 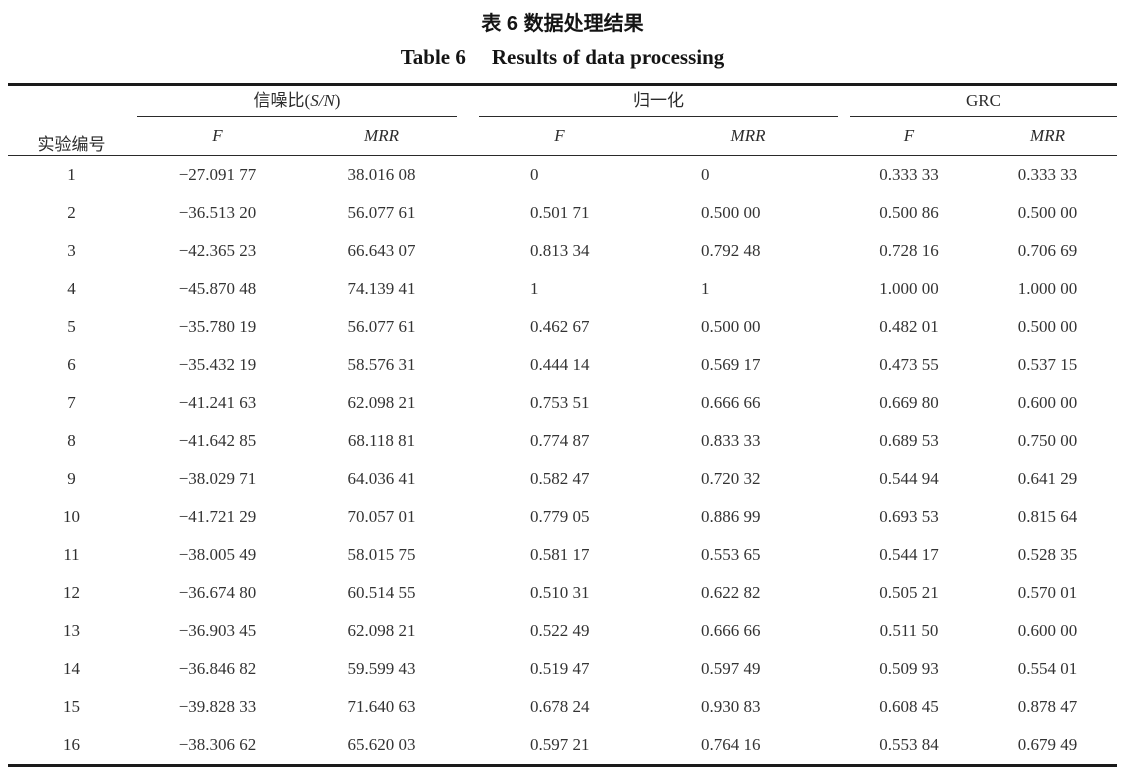 I want to click on cell-id: 8, so click(x=71, y=440).